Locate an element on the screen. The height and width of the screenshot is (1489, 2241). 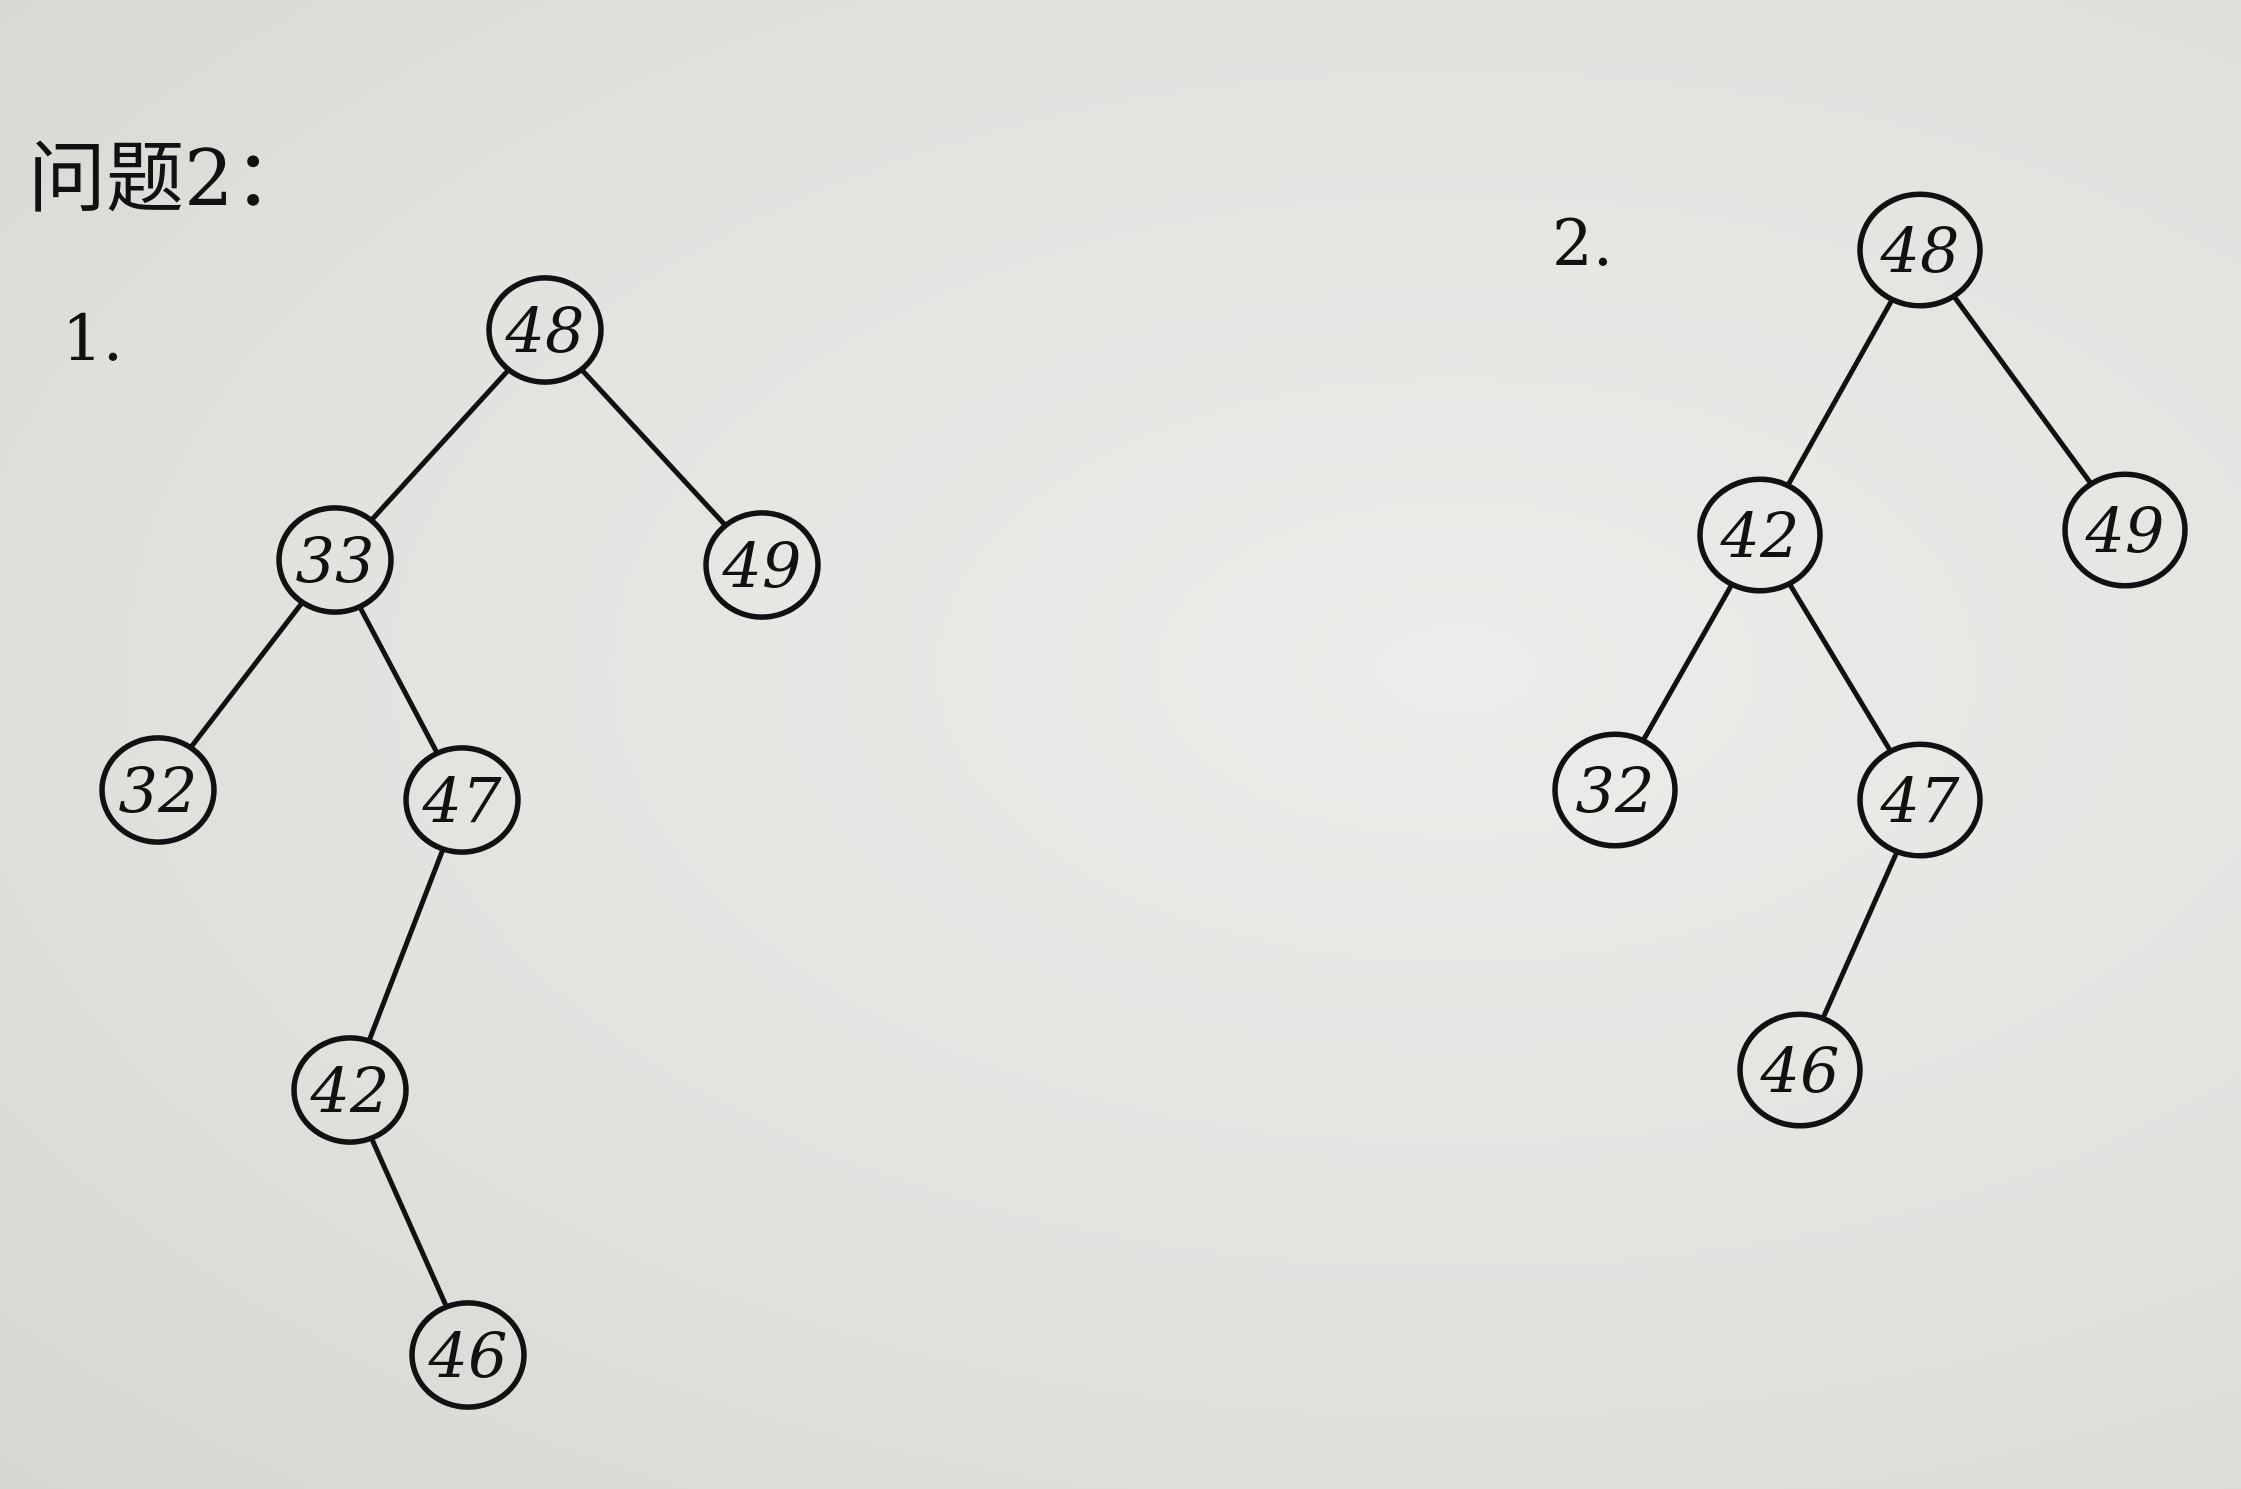
tree-1-node-33: 33 is located at coordinates (335, 560).